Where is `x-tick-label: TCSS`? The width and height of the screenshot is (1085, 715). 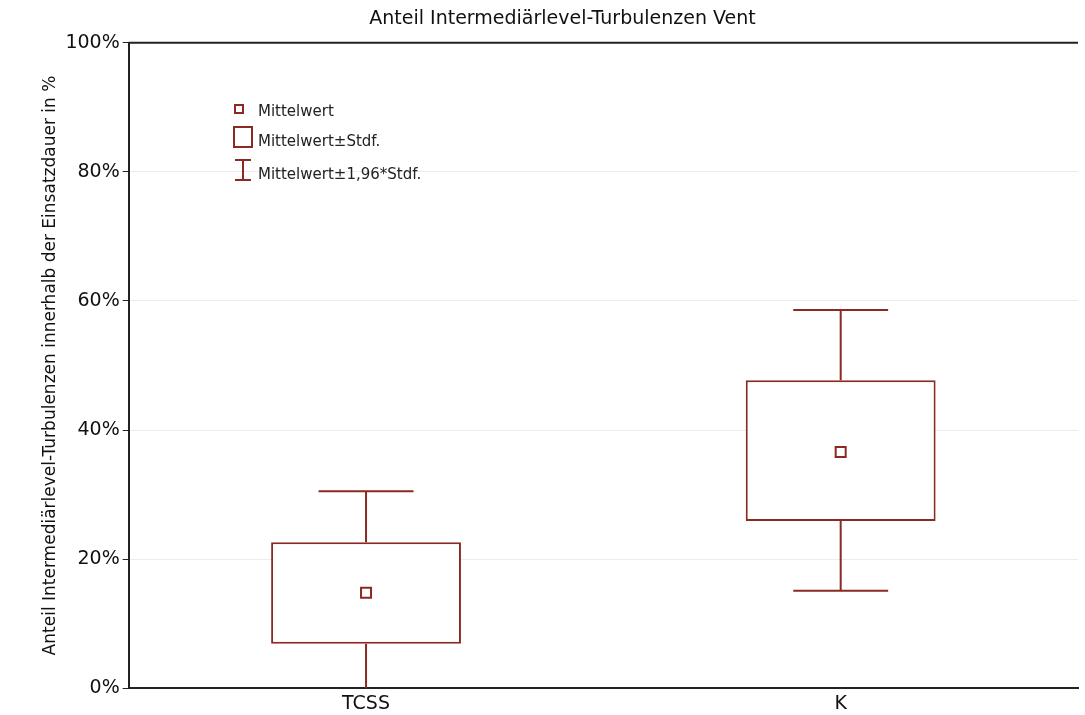 x-tick-label: TCSS is located at coordinates (365, 701).